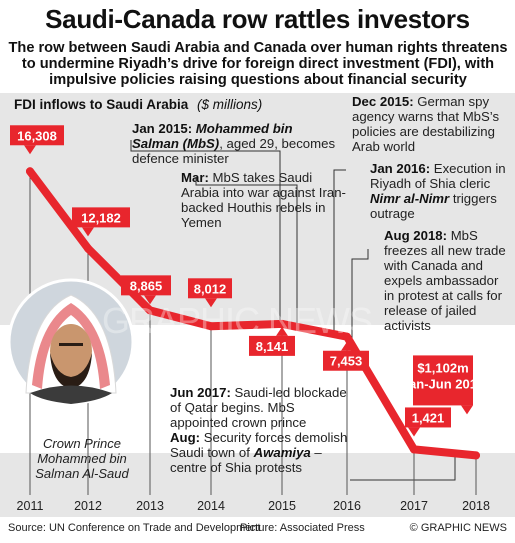 This screenshot has height=543, width=515. What do you see at coordinates (339, 252) in the screenshot?
I see `leader-dec2015` at bounding box center [339, 252].